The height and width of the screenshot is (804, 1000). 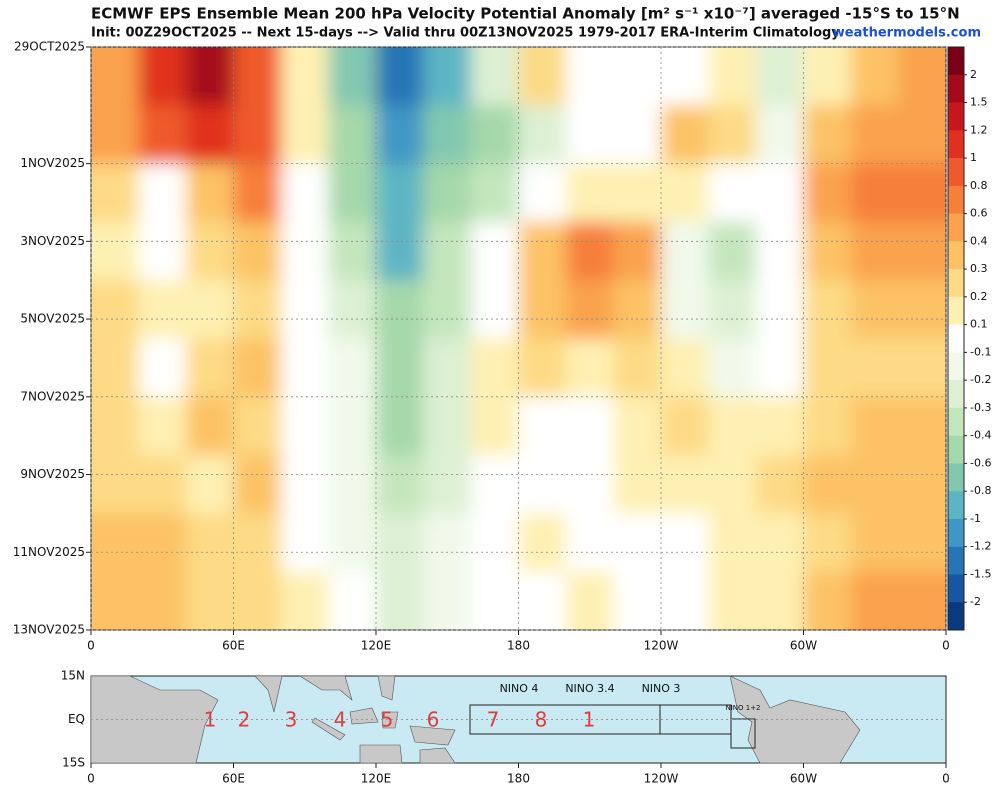 I want to click on mjo-phase: 5, so click(x=387, y=720).